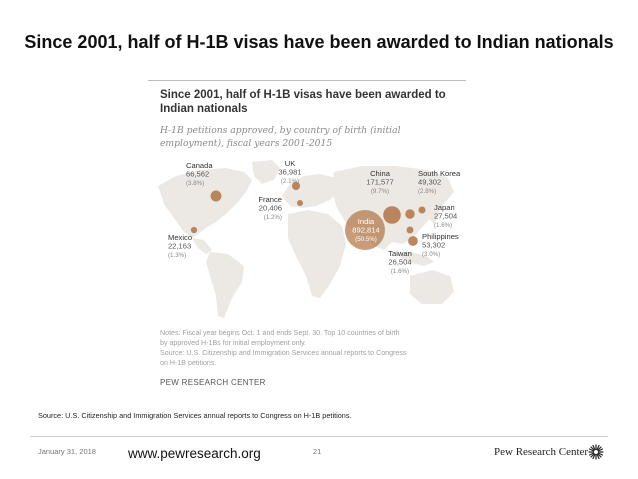  I want to click on label-line: Japan, so click(444, 207).